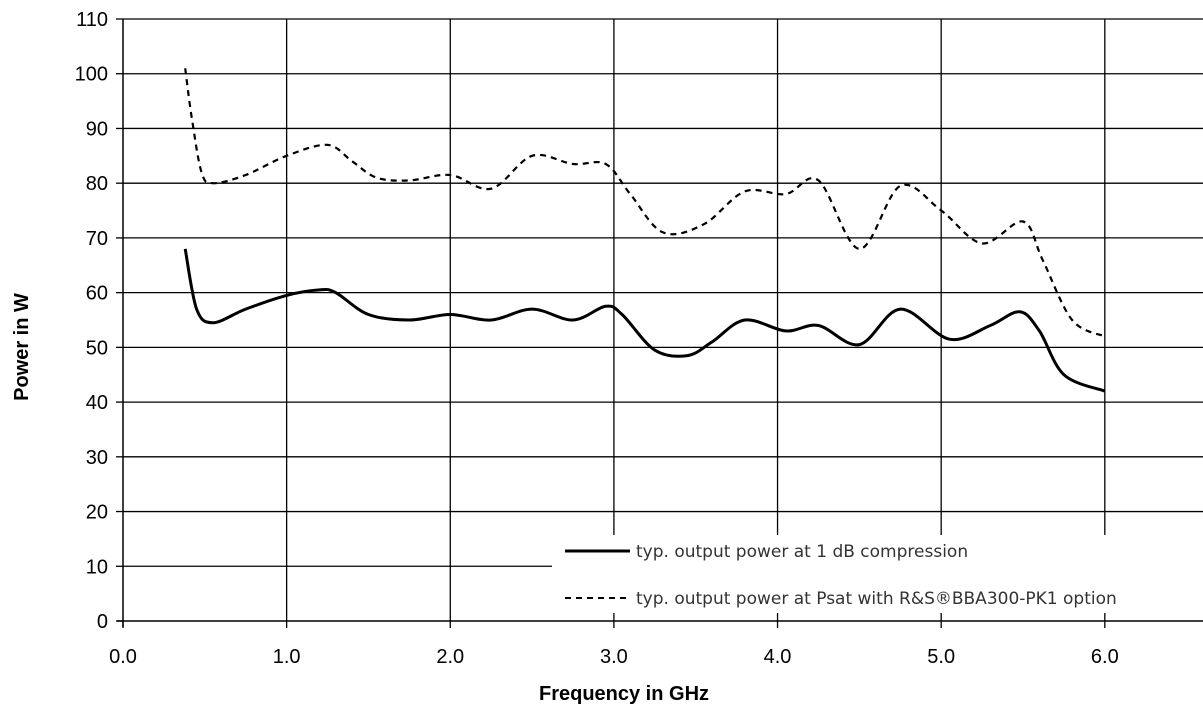  What do you see at coordinates (287, 657) in the screenshot?
I see `x-tick-label: 1.0` at bounding box center [287, 657].